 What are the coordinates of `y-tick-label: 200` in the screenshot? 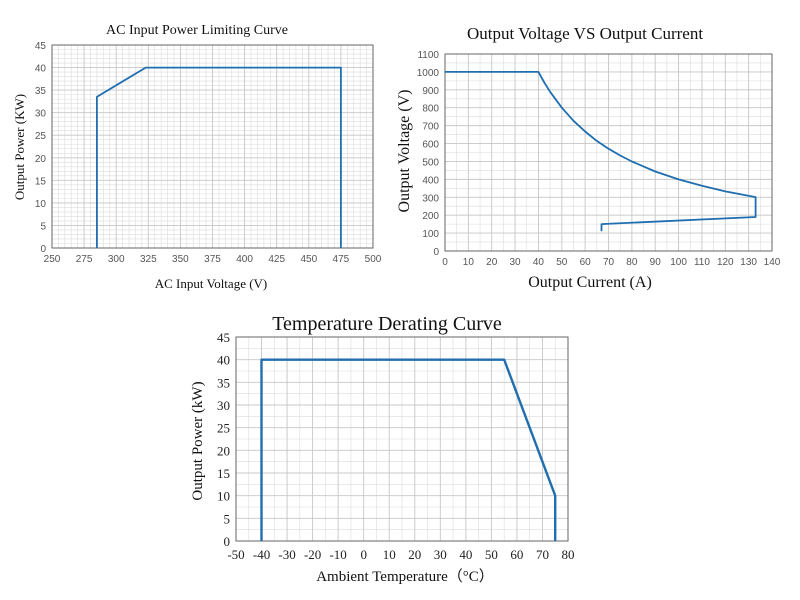 It's located at (430, 216).